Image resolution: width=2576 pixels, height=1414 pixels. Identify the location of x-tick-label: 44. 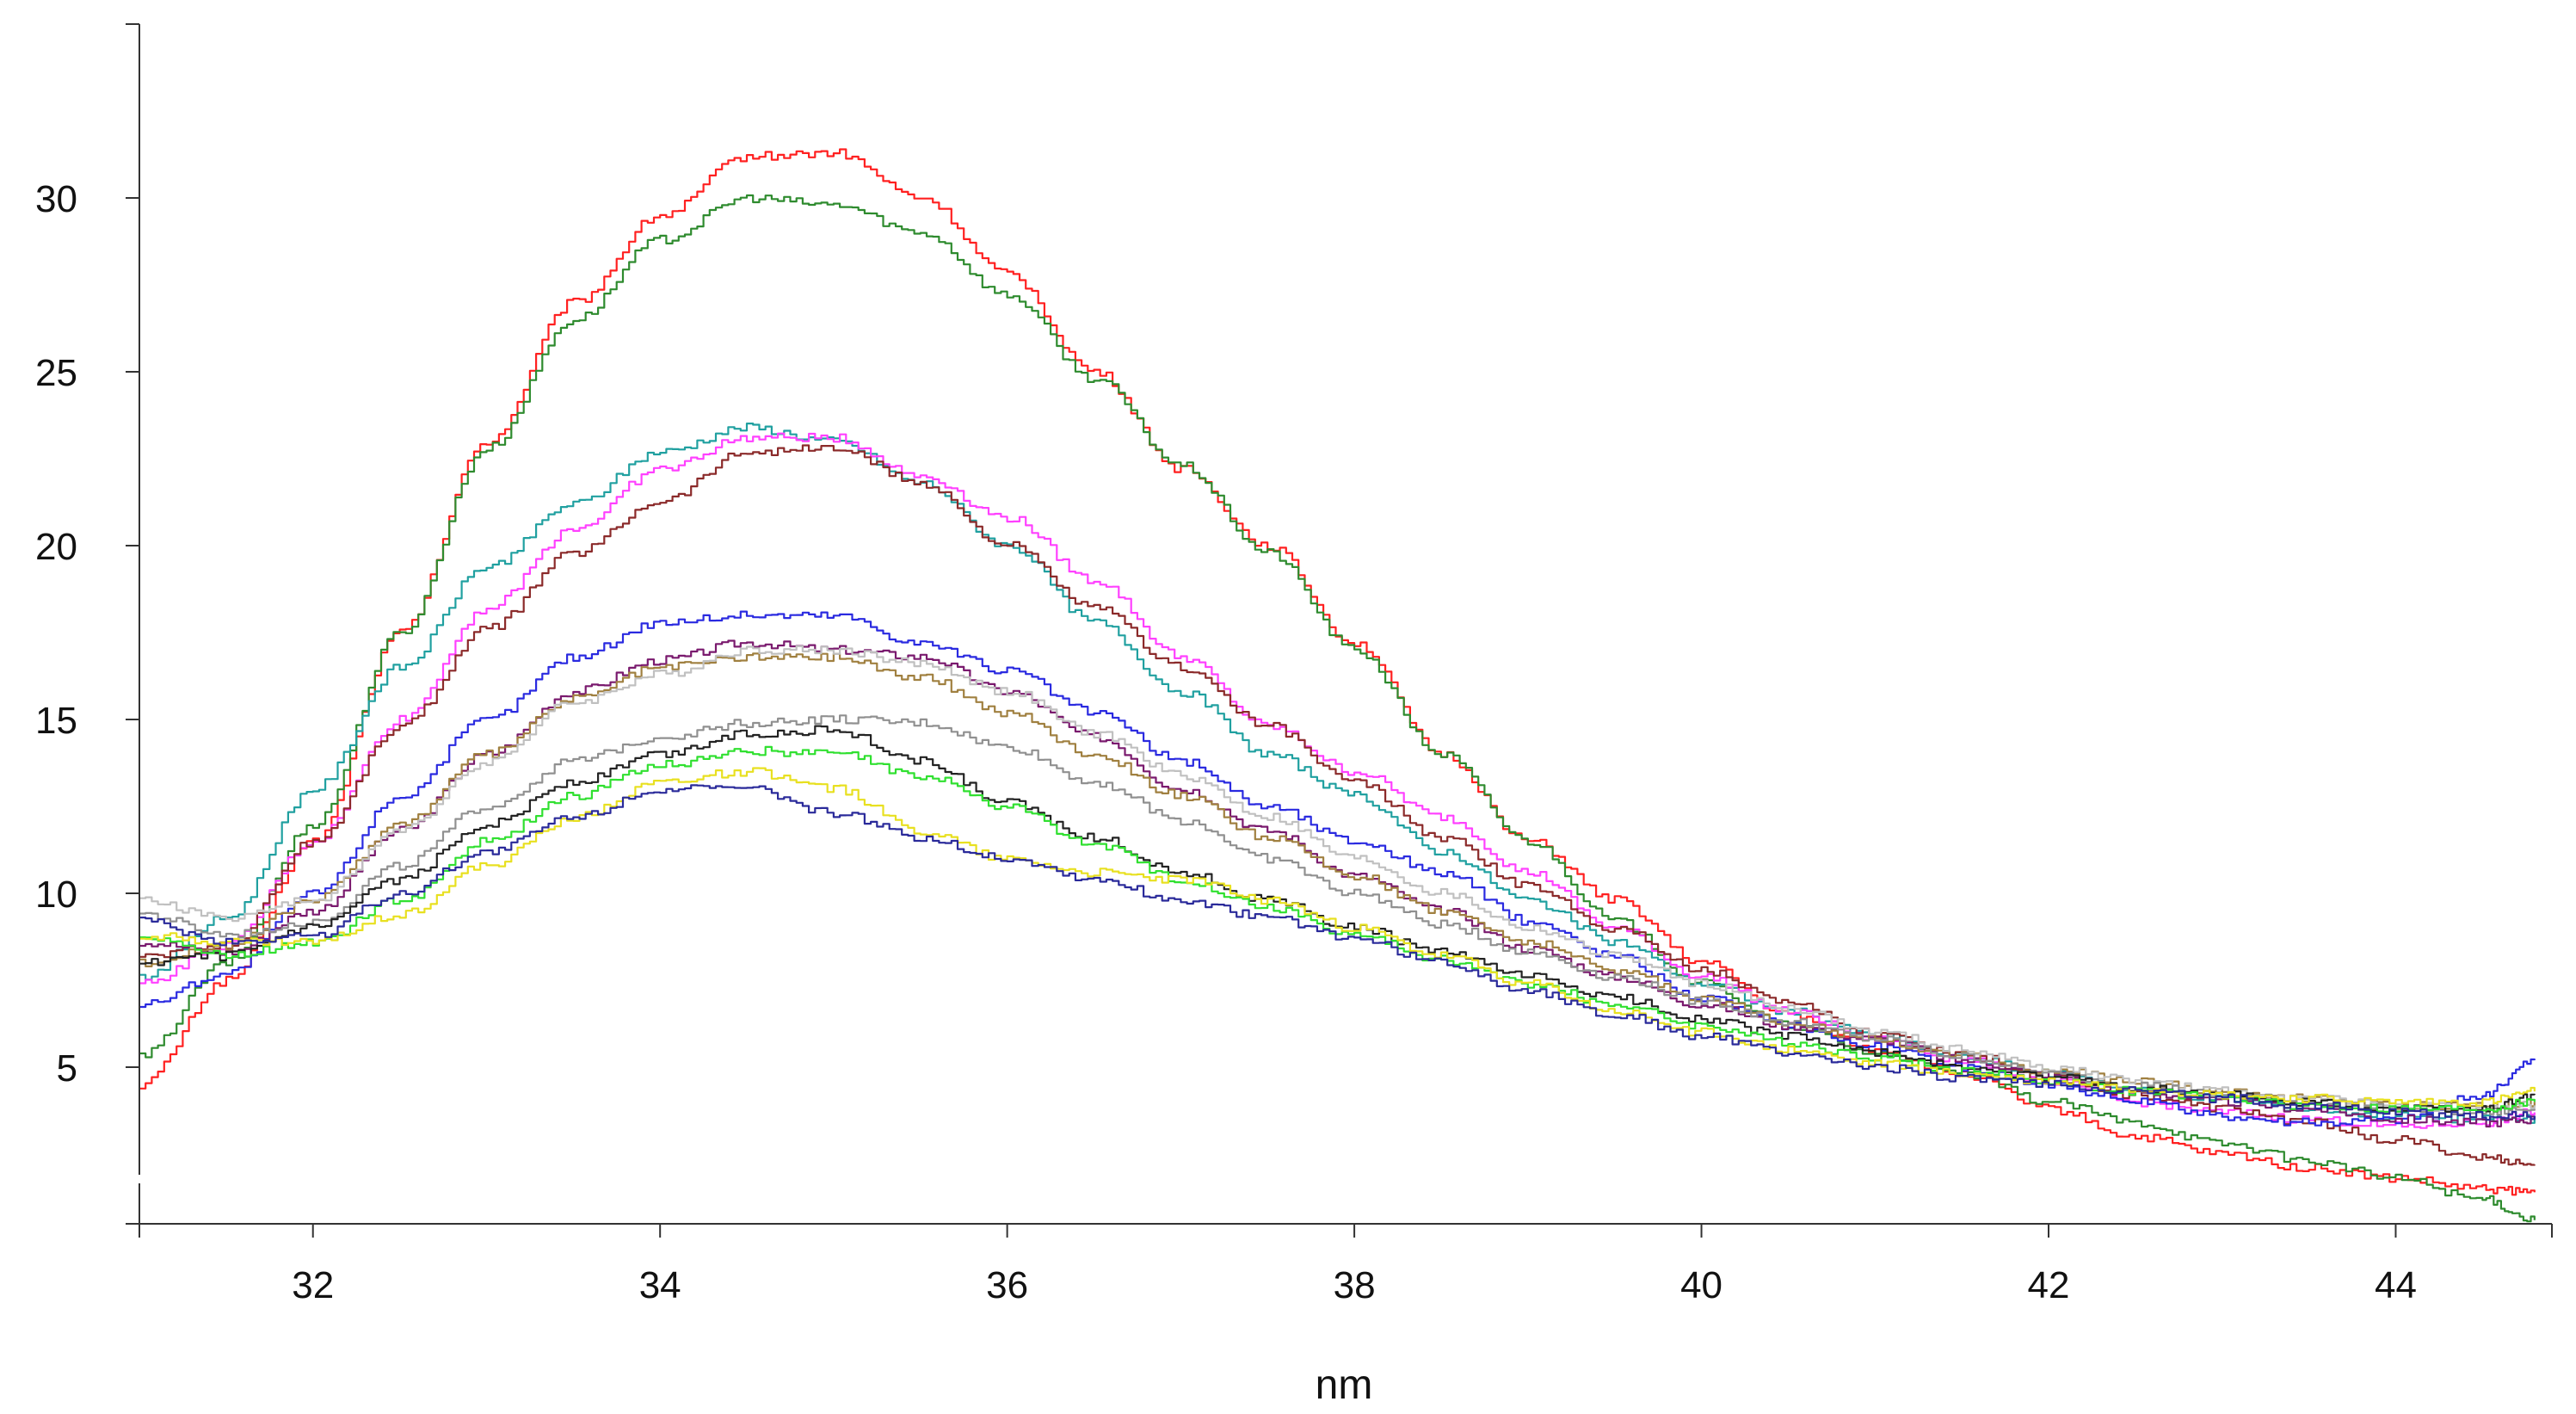
(2396, 1285).